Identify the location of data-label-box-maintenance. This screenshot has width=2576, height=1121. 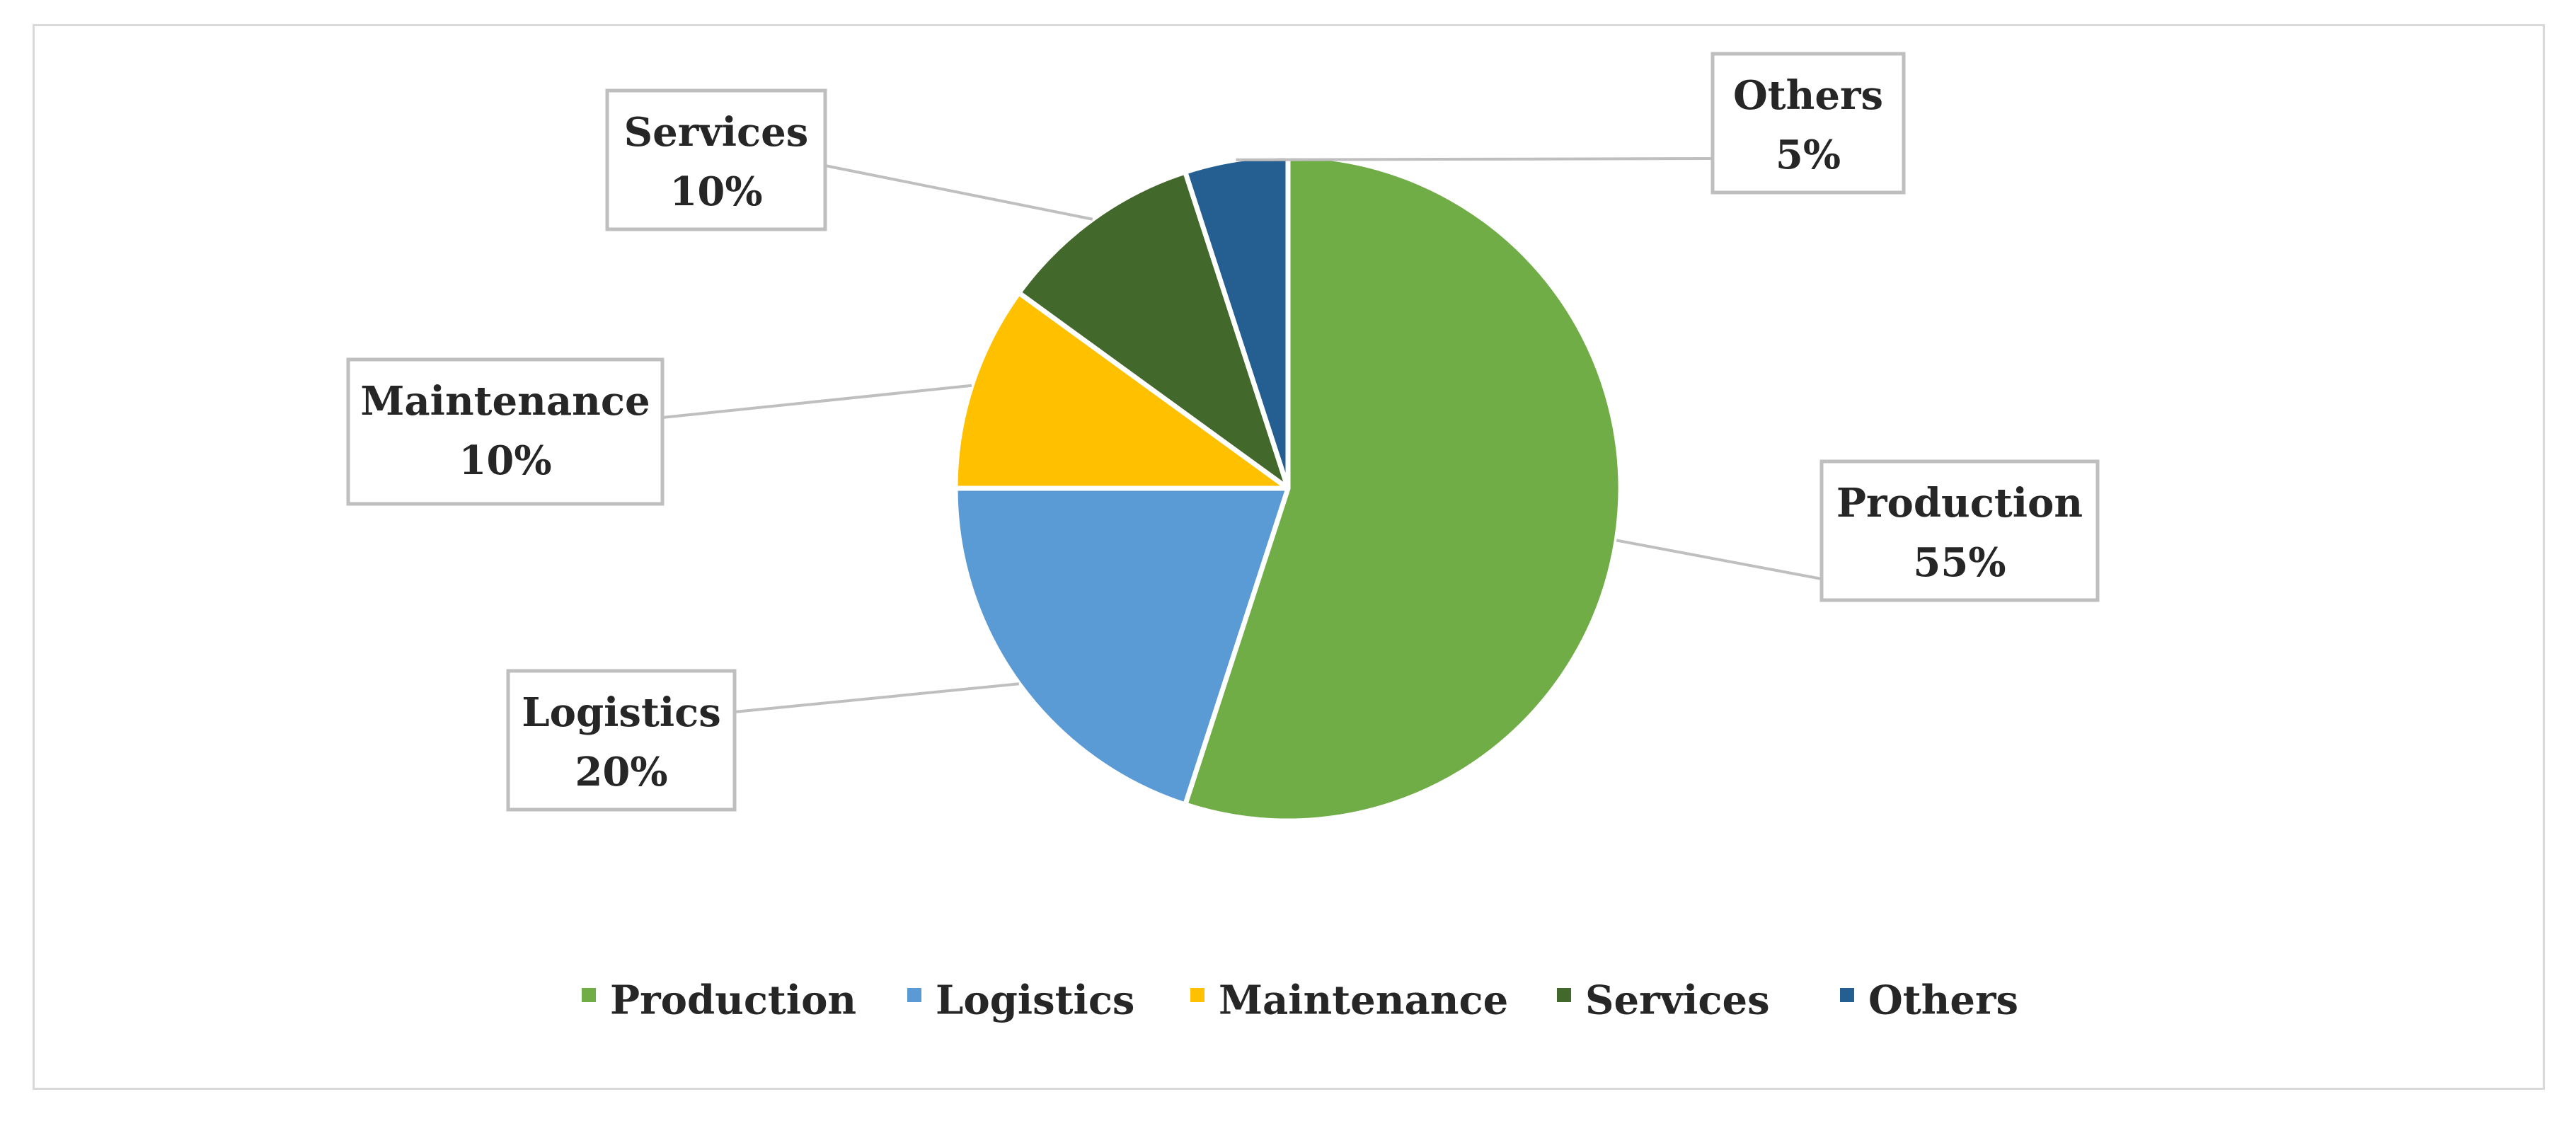
(506, 431).